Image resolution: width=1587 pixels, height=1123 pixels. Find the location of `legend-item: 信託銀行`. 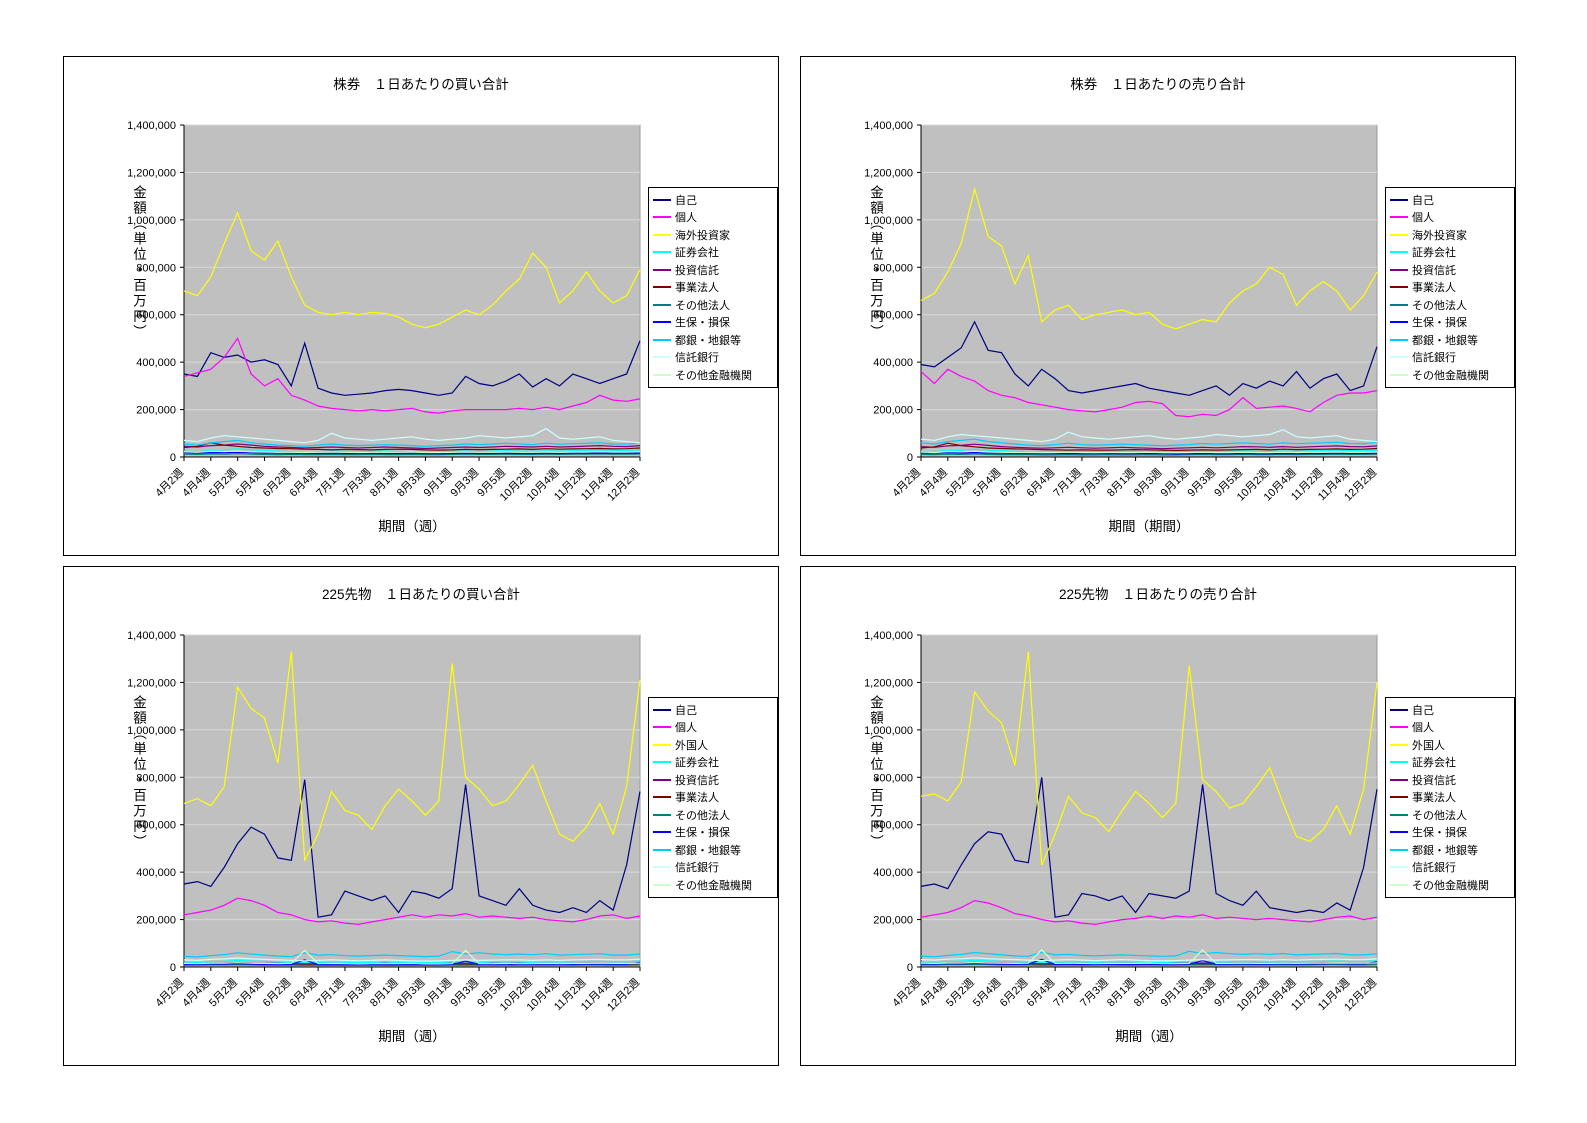

legend-item: 信託銀行 is located at coordinates (713, 358).